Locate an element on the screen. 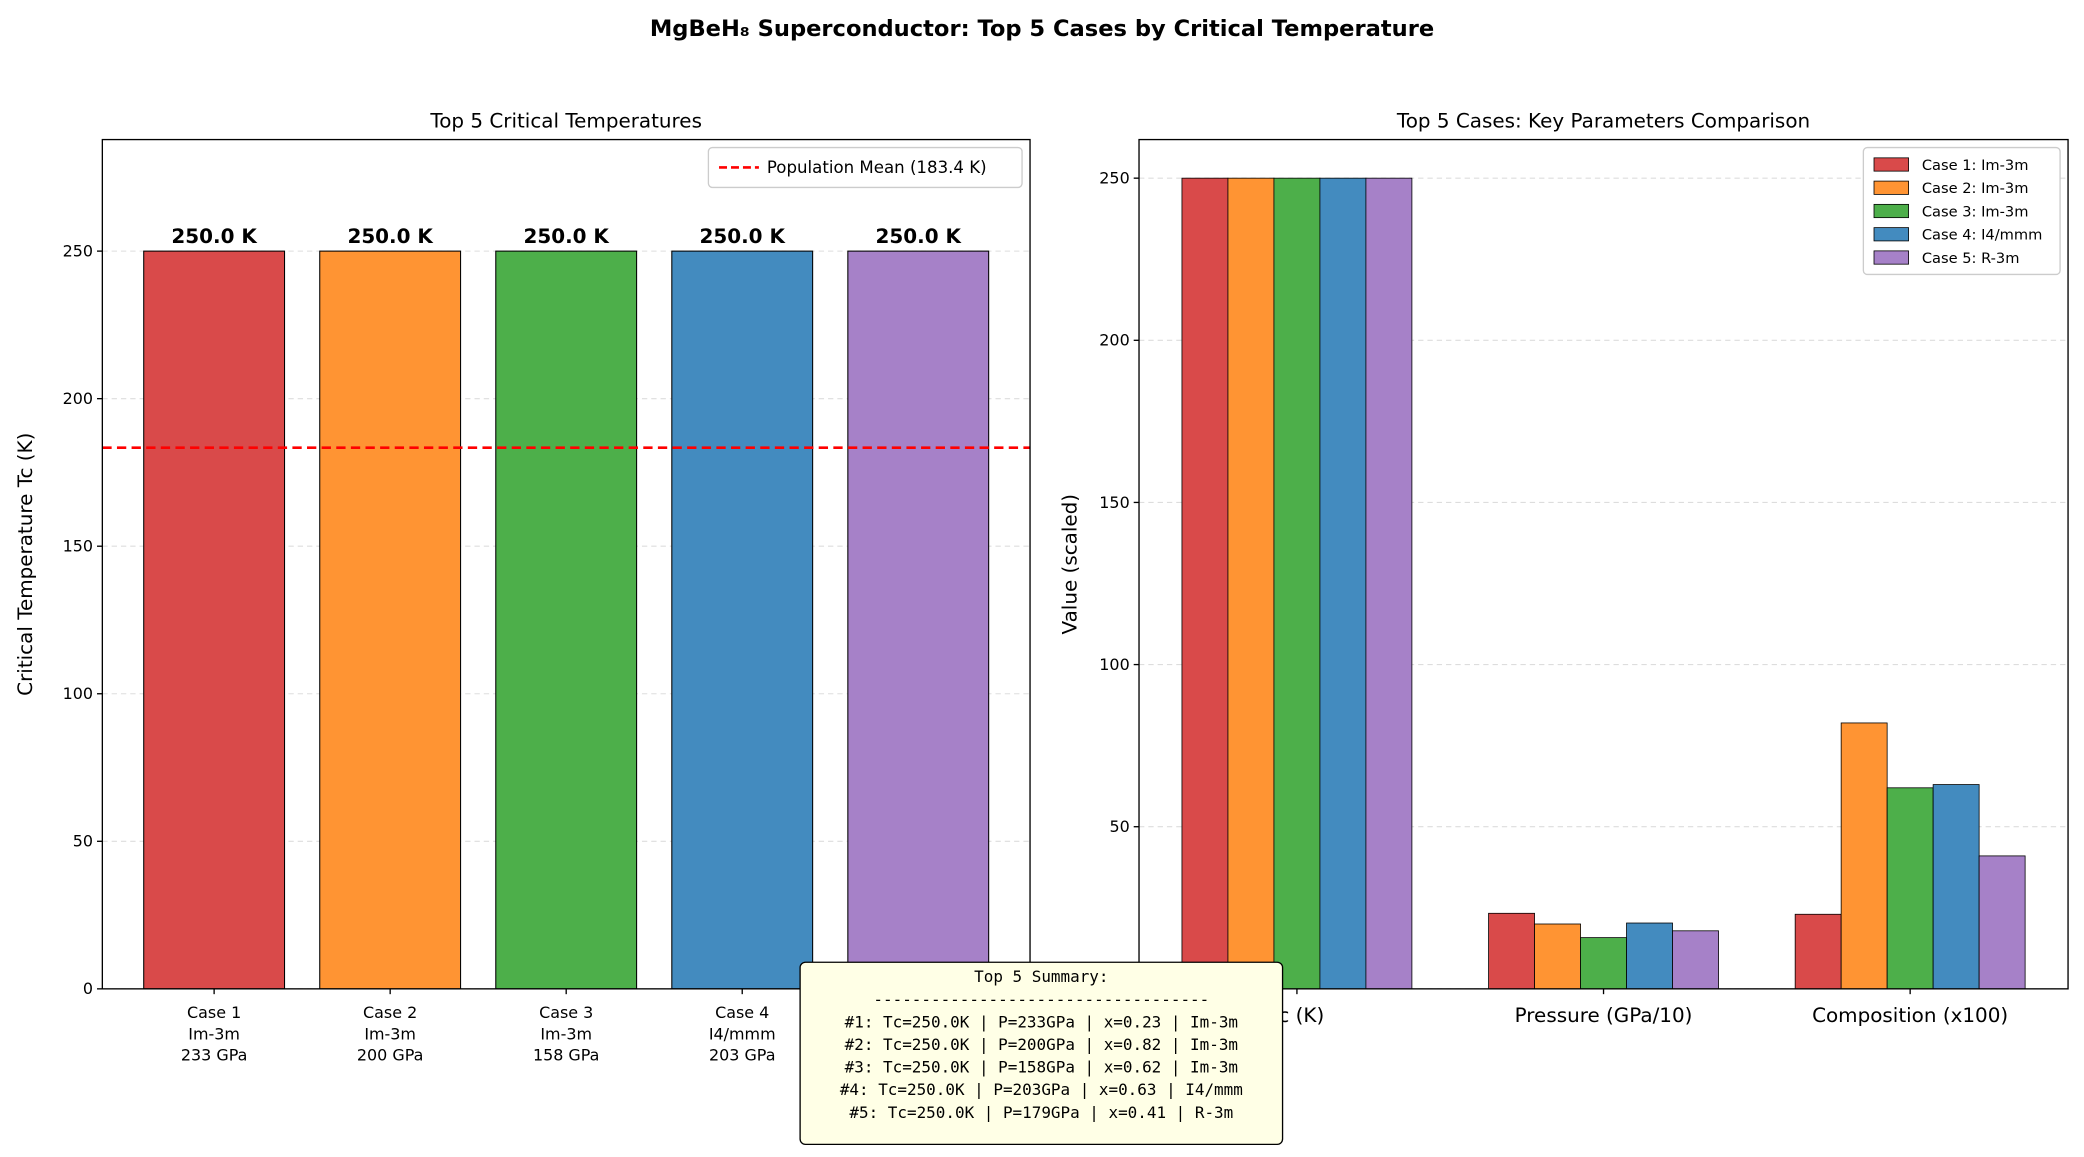 The height and width of the screenshot is (1157, 2084). x-tick-line: Case 4 is located at coordinates (742, 1012).